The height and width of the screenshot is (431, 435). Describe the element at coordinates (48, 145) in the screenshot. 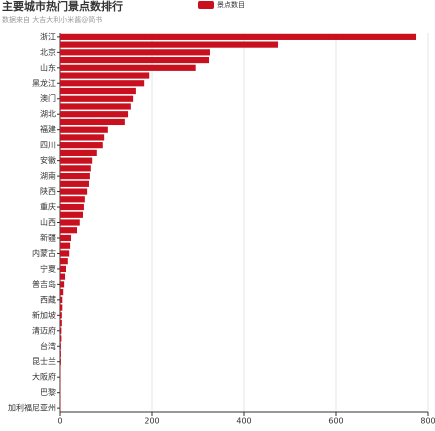

I see `y-tick-label: 四川` at that location.